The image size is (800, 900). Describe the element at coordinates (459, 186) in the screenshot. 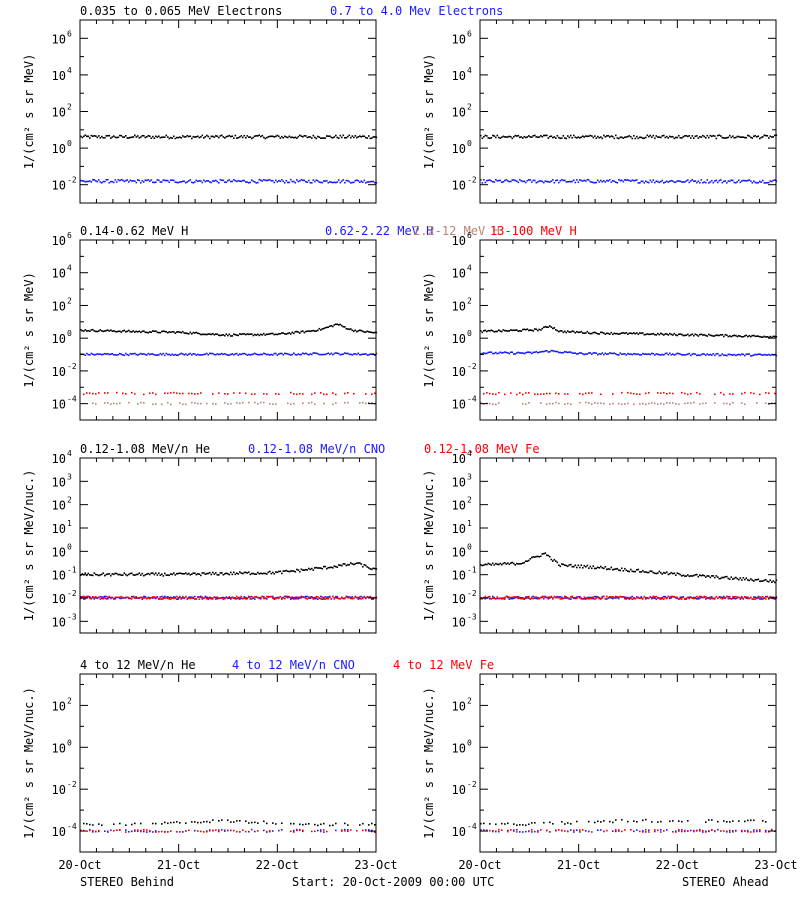

I see `y-tick-label: 10` at that location.